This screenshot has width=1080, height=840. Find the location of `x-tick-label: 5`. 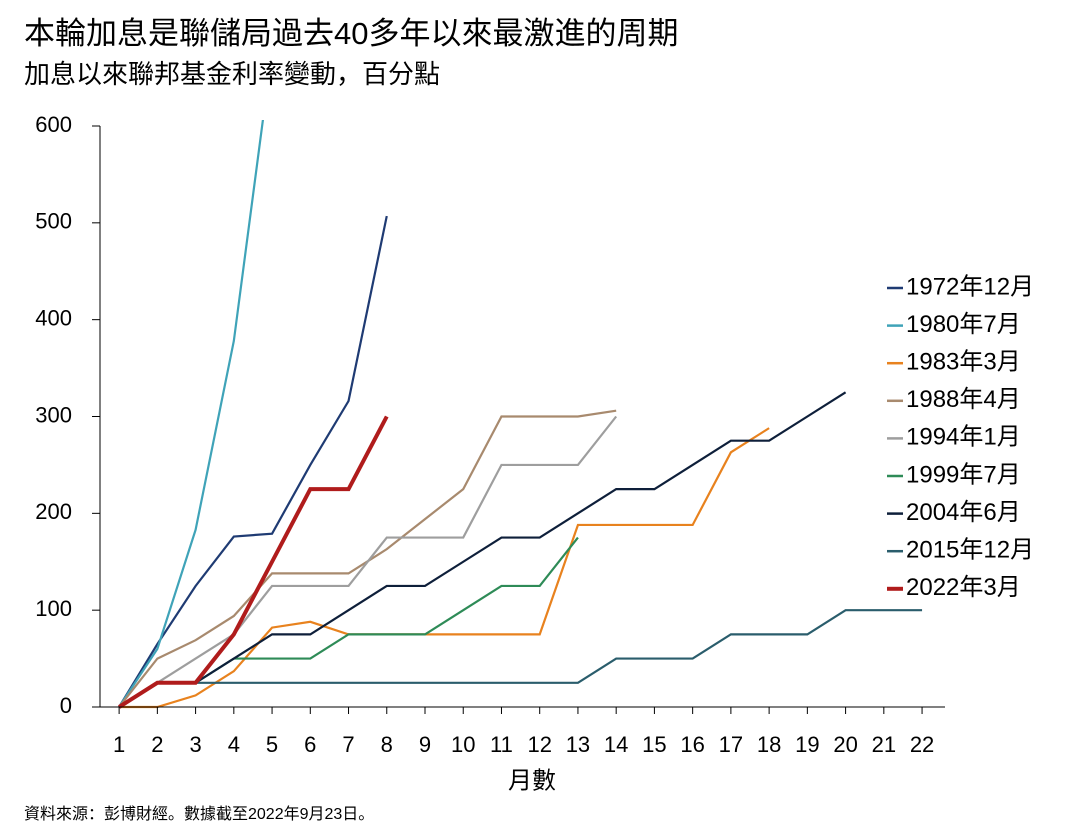

x-tick-label: 5 is located at coordinates (272, 744).